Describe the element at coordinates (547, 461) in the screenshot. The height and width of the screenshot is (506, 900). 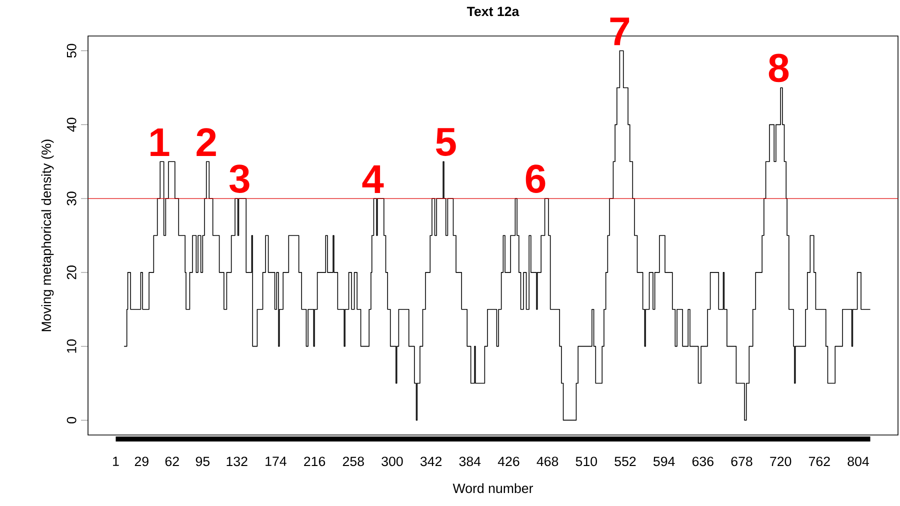
I see `x-tick-label: 468` at that location.